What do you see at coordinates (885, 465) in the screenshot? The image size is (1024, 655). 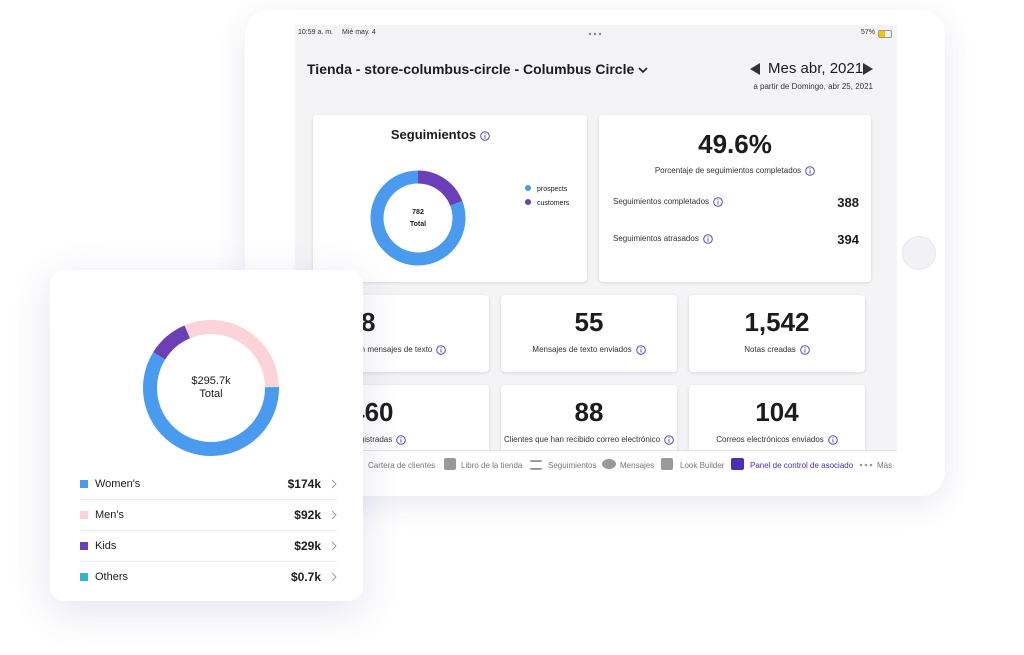 I see `tab: Más` at bounding box center [885, 465].